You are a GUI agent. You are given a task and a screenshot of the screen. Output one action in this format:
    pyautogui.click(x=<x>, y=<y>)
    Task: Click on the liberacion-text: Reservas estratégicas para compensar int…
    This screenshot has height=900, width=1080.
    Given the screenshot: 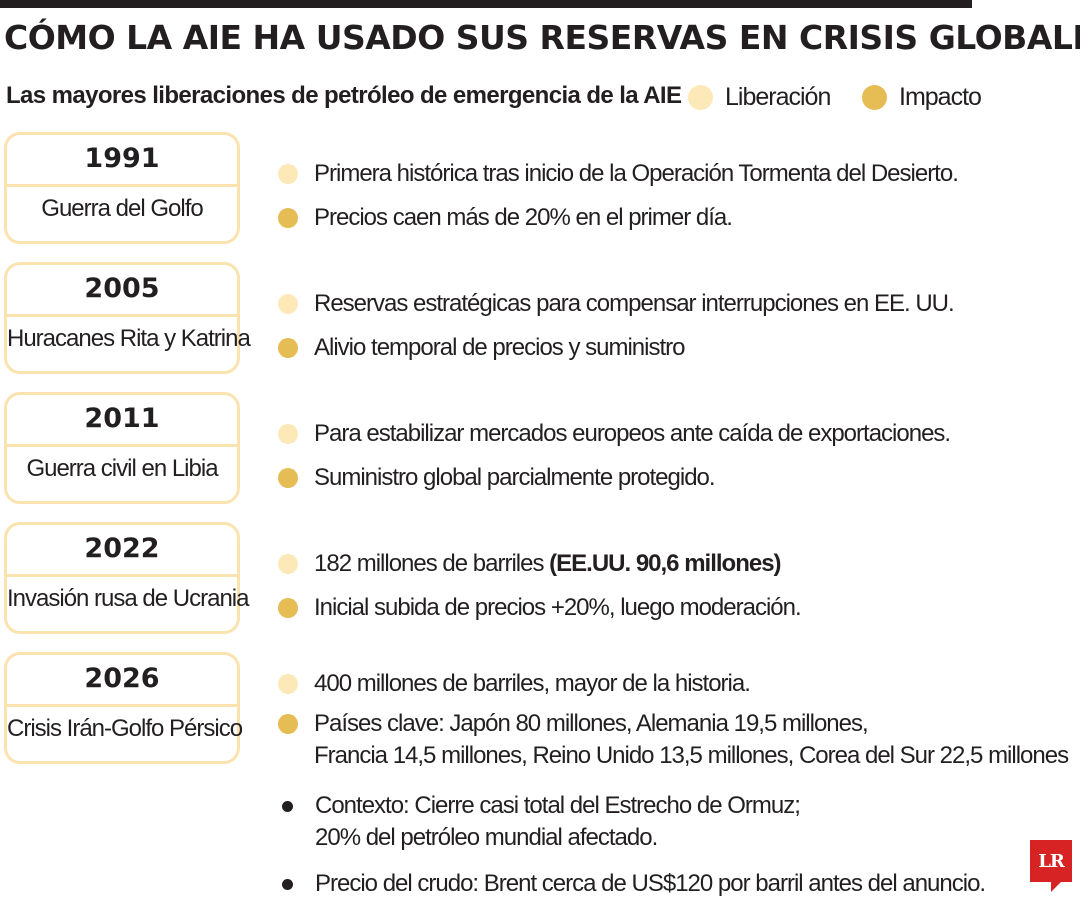 What is the action you would take?
    pyautogui.click(x=634, y=303)
    